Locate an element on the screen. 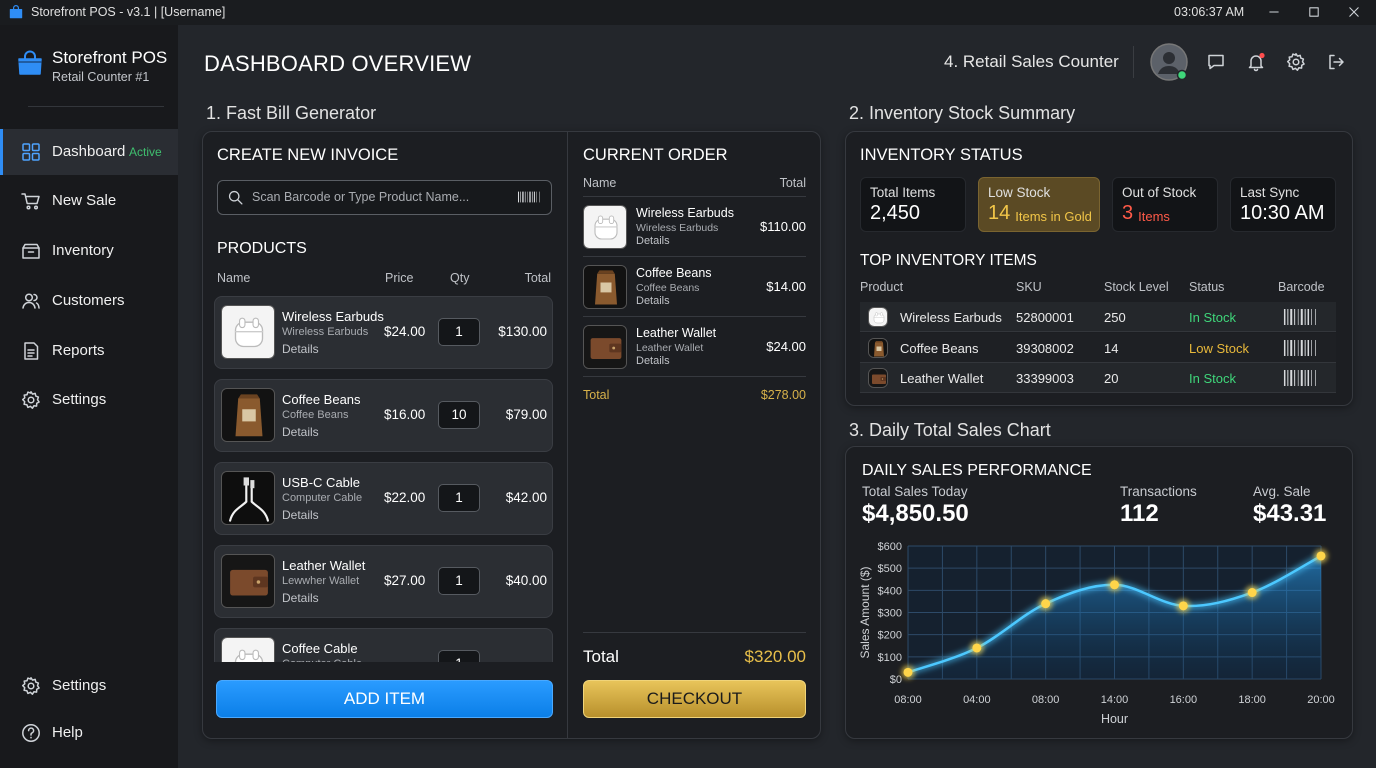  add-item-button: ADD ITEM is located at coordinates (384, 699).